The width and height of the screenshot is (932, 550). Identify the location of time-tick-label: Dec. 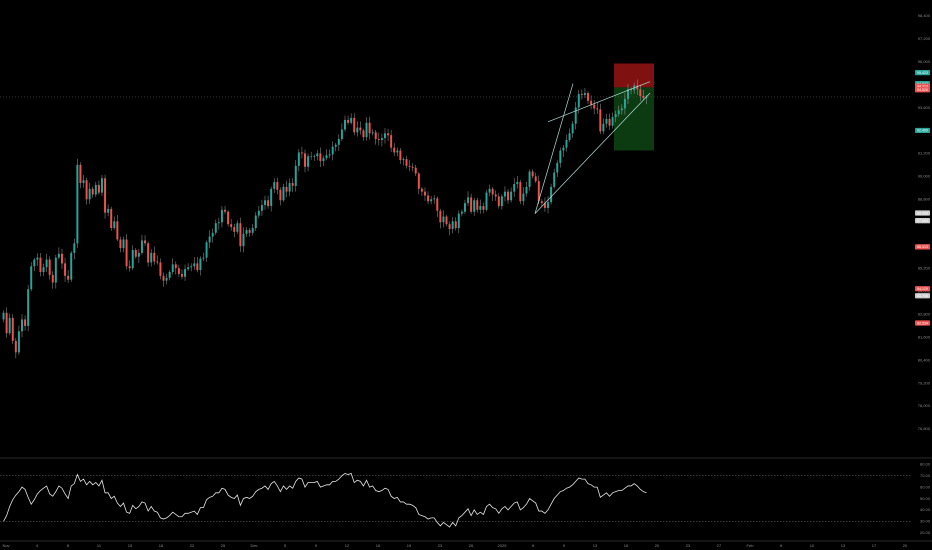
(253, 545).